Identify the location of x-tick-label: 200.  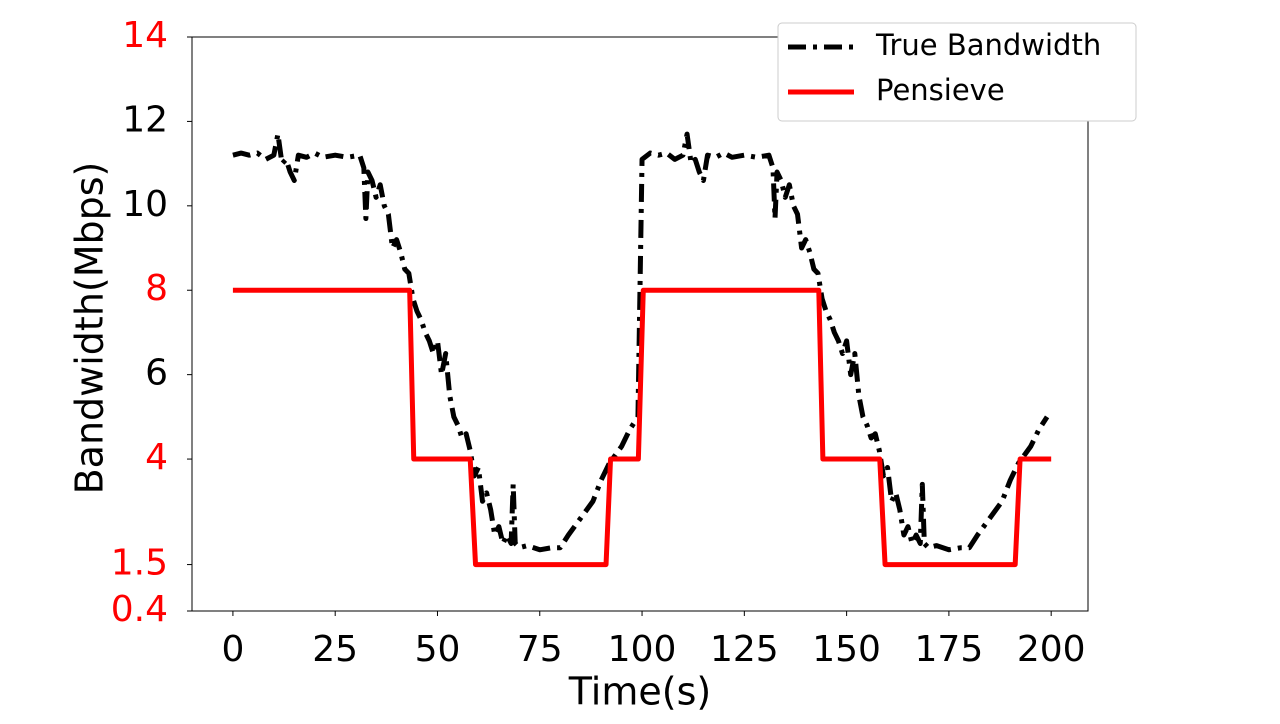
(1051, 649).